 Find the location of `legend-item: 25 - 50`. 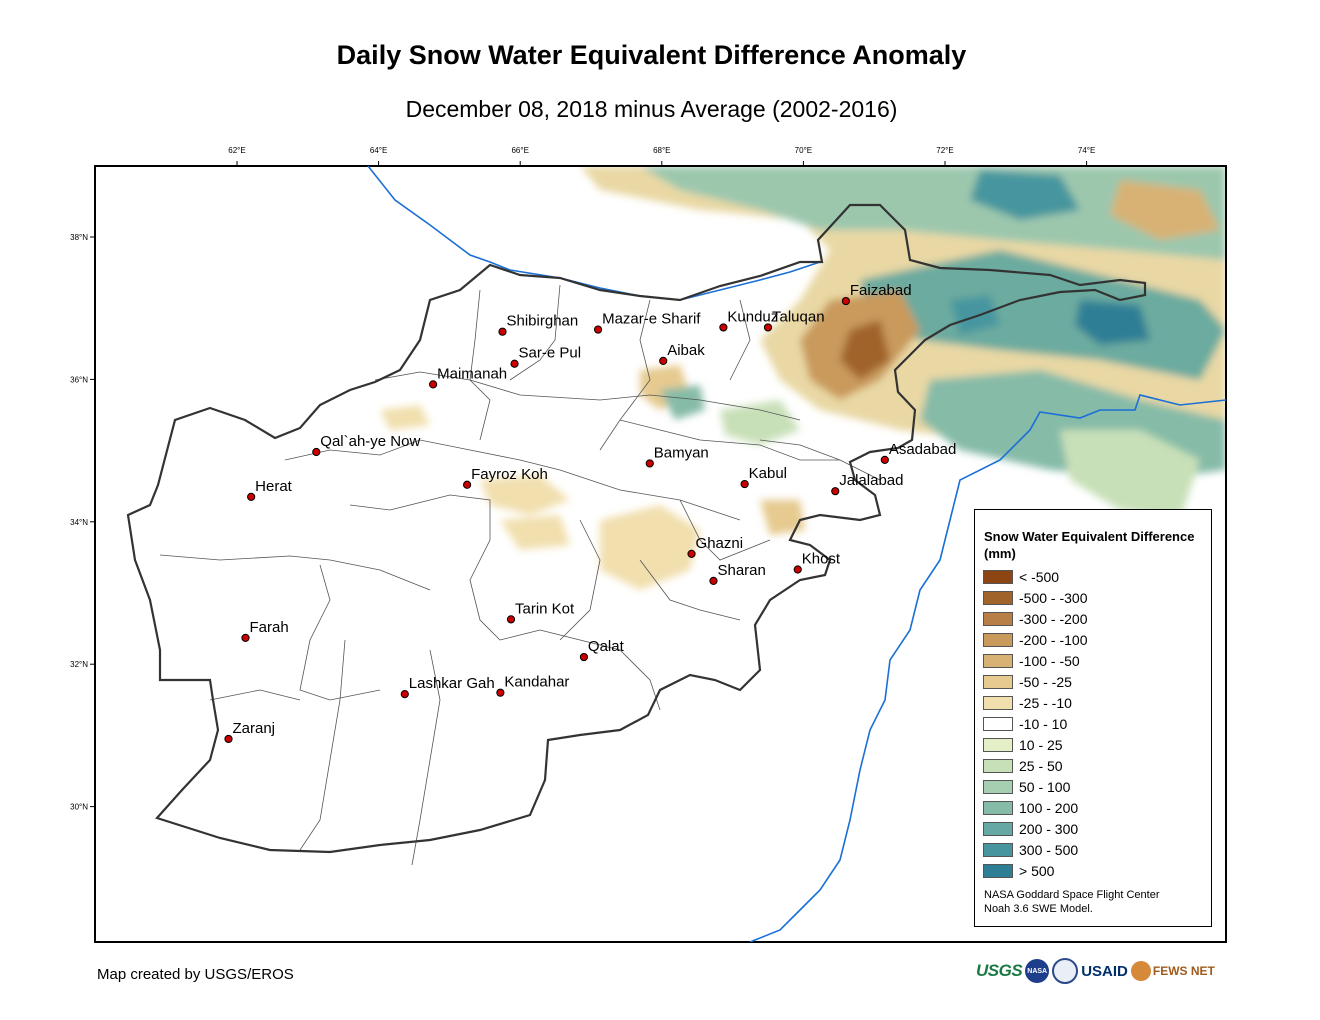

legend-item: 25 - 50 is located at coordinates (1035, 765).